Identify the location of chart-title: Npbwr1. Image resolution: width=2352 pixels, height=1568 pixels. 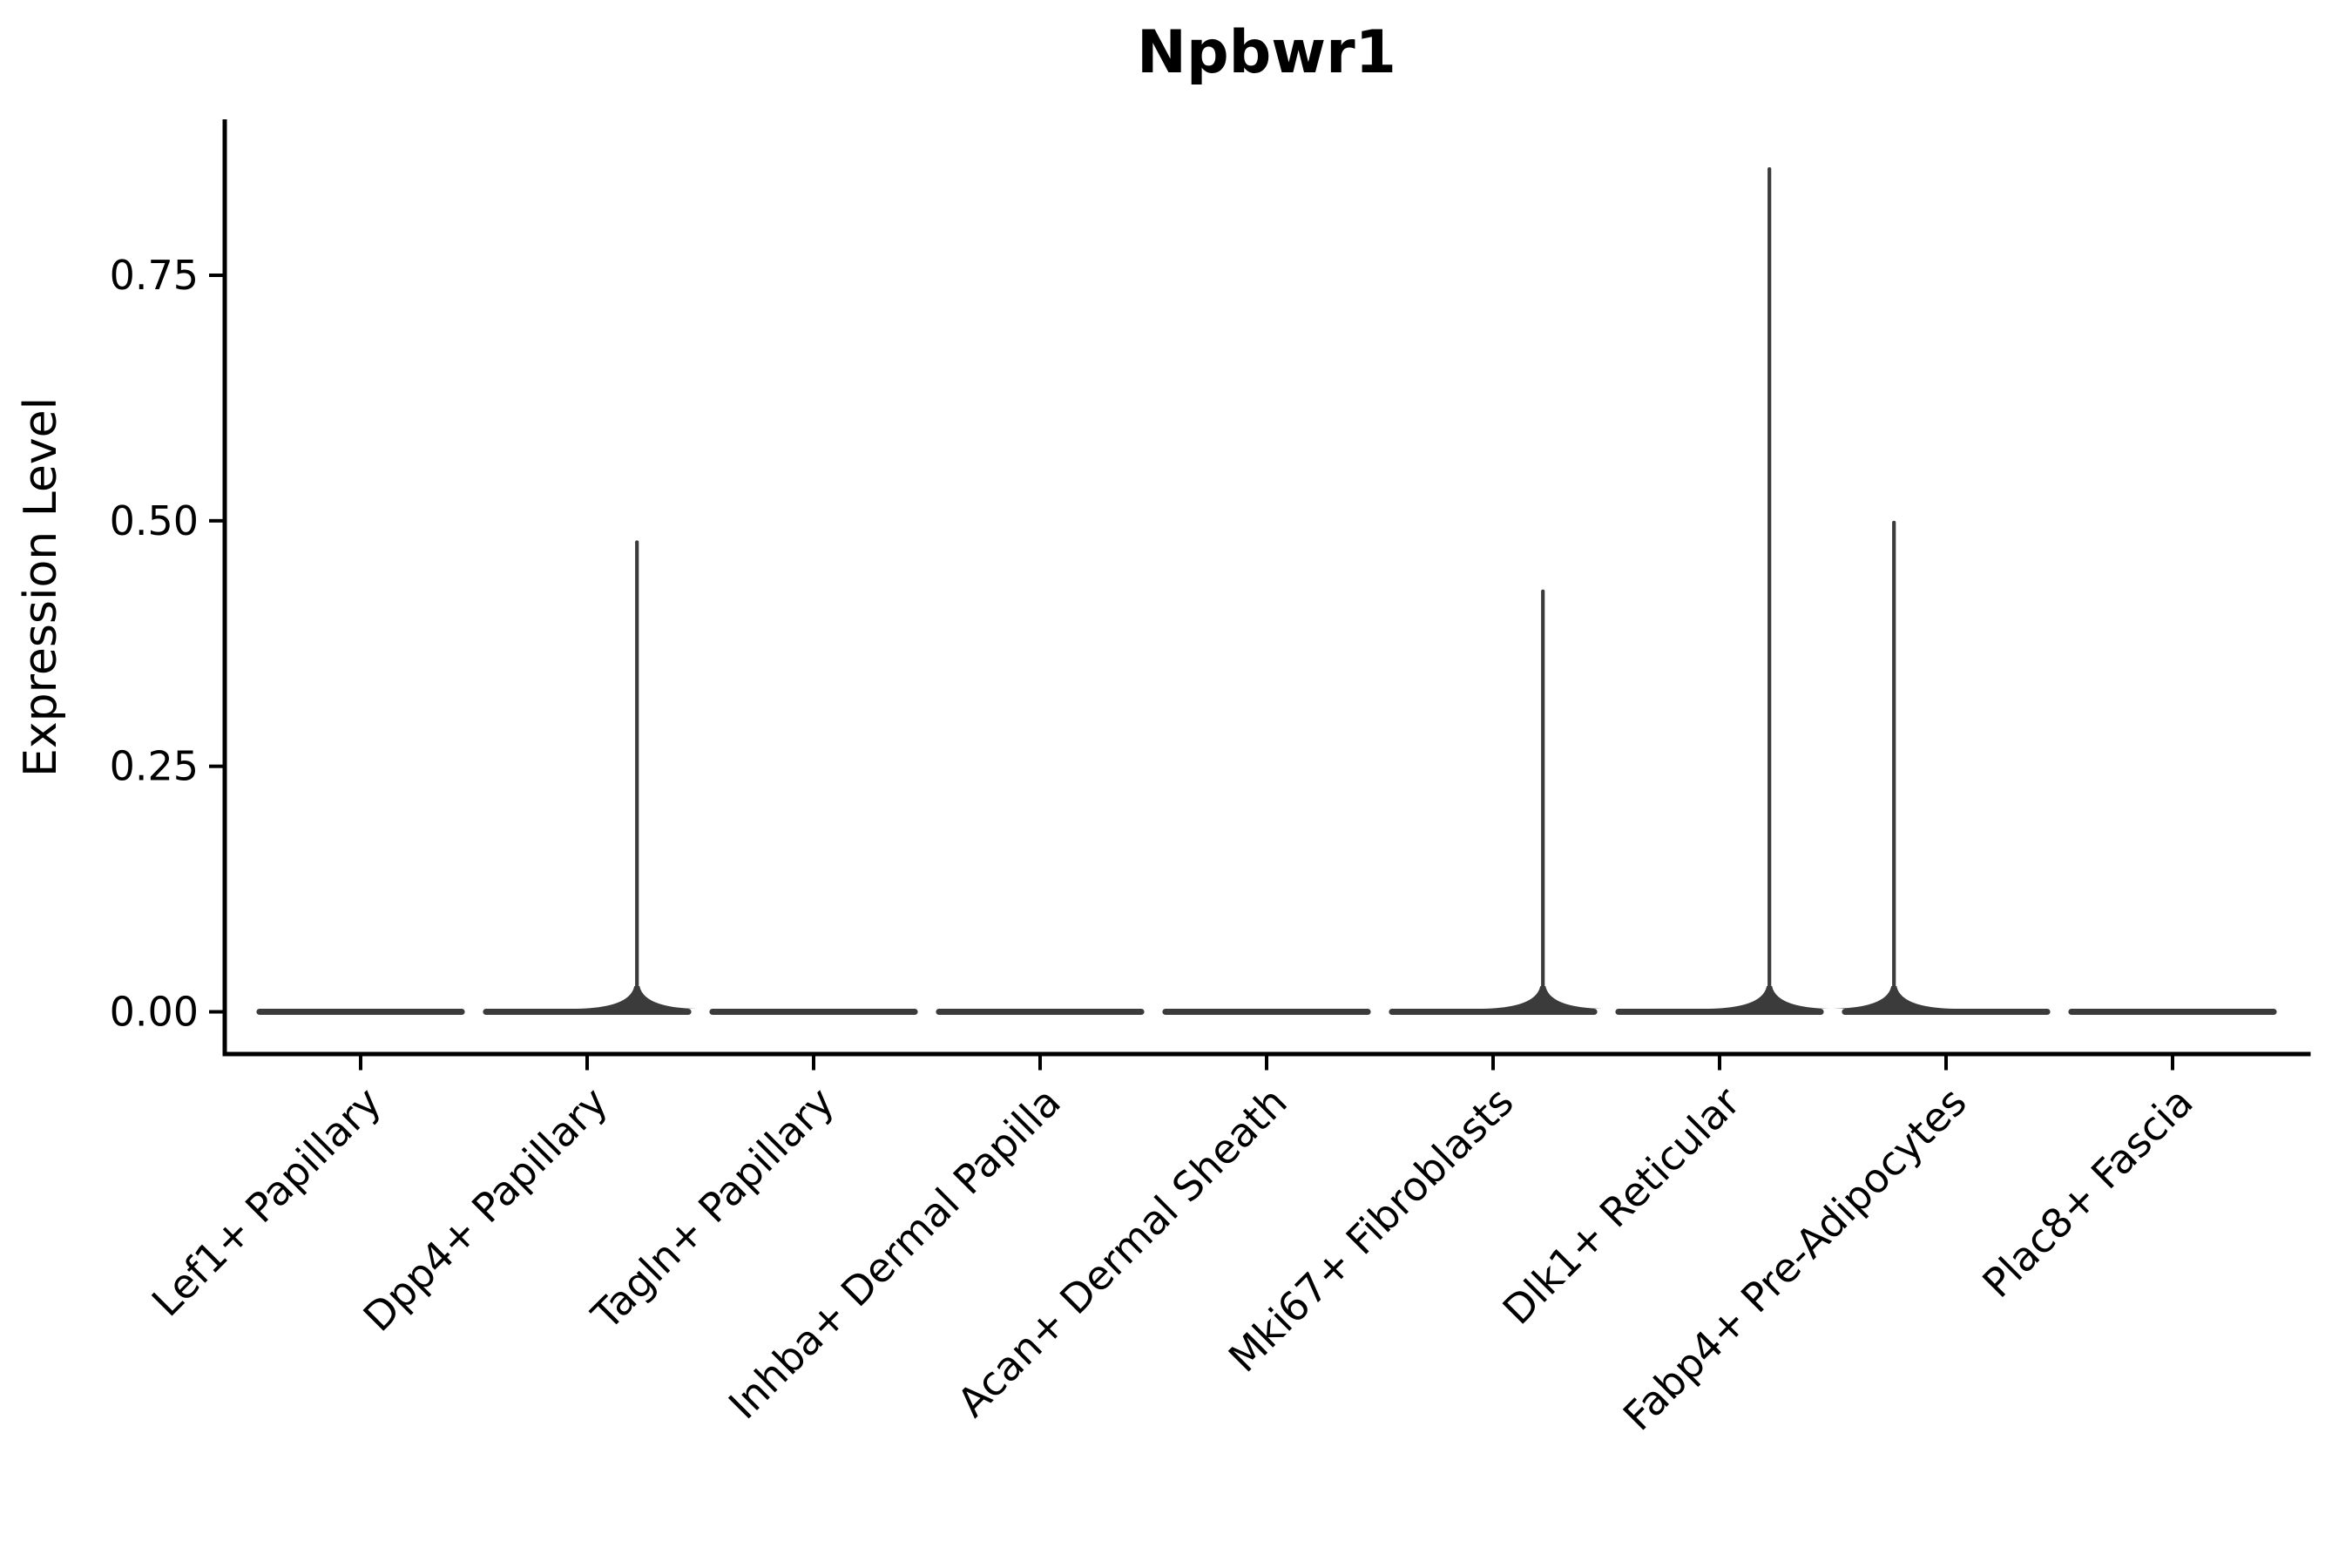
(1266, 52).